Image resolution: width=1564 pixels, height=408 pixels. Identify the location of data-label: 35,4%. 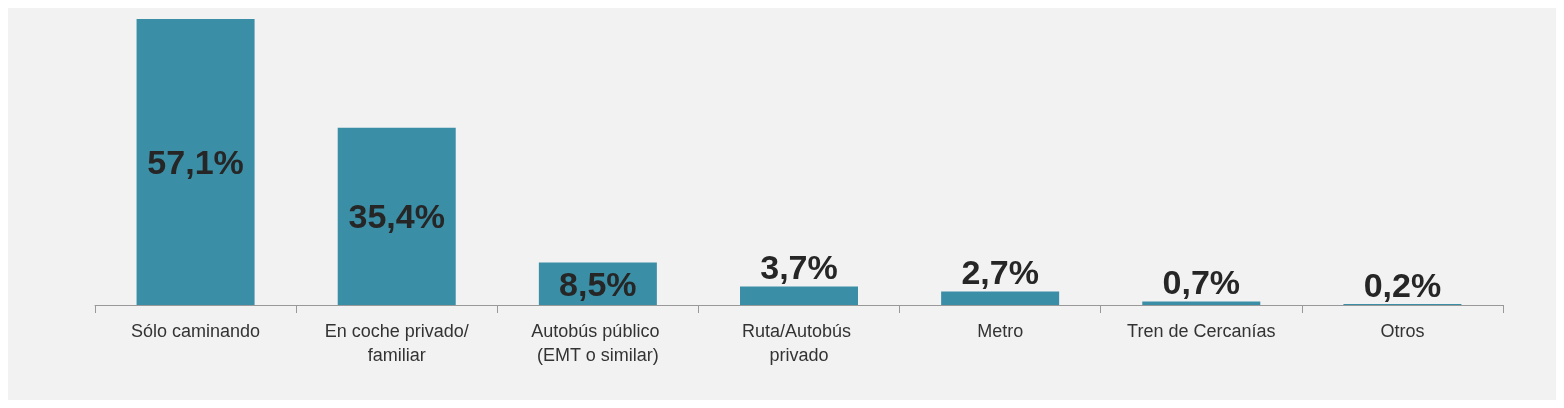
(396, 216).